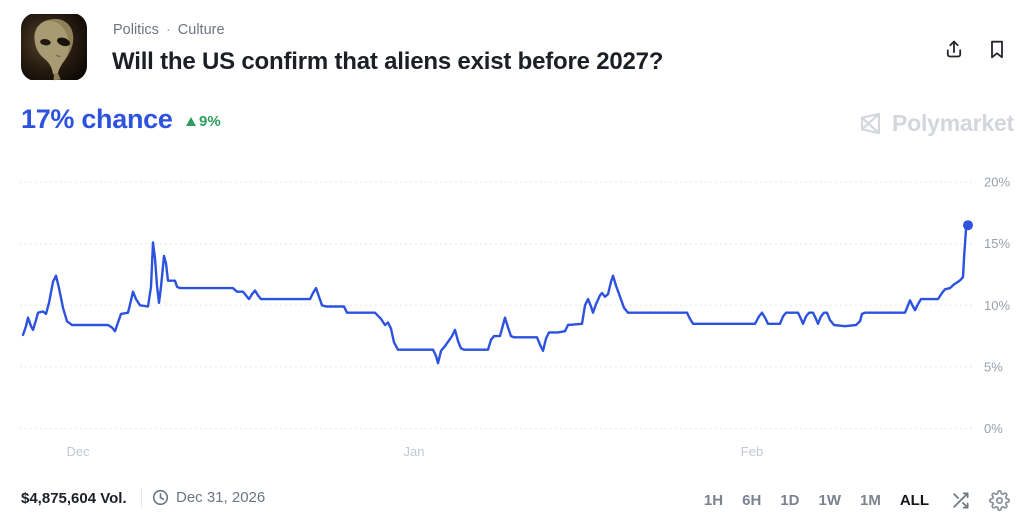 The width and height of the screenshot is (1024, 522). Describe the element at coordinates (975, 49) in the screenshot. I see `header-actions` at that location.